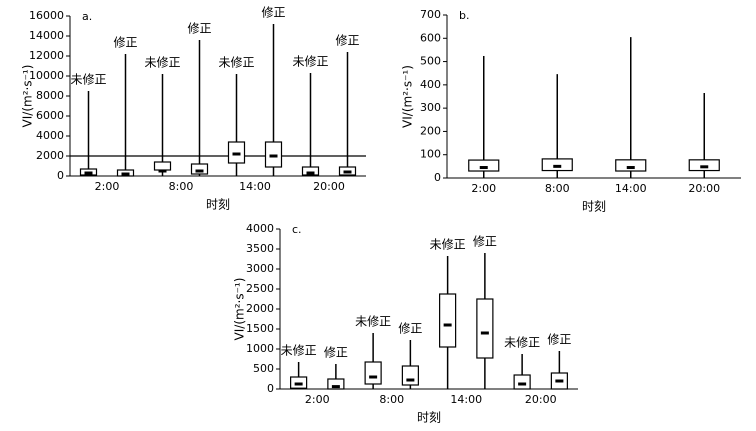 The height and width of the screenshot is (431, 756). Describe the element at coordinates (260, 268) in the screenshot. I see `y-tick-label: 3000` at that location.